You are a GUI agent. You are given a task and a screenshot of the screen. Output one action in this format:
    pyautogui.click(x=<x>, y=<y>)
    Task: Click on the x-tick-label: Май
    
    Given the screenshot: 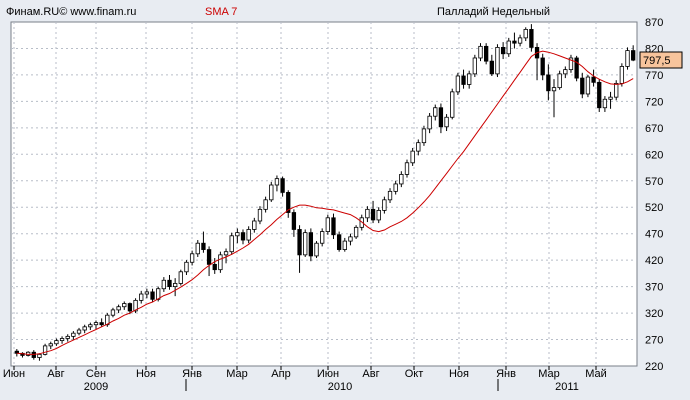 What is the action you would take?
    pyautogui.click(x=596, y=374)
    